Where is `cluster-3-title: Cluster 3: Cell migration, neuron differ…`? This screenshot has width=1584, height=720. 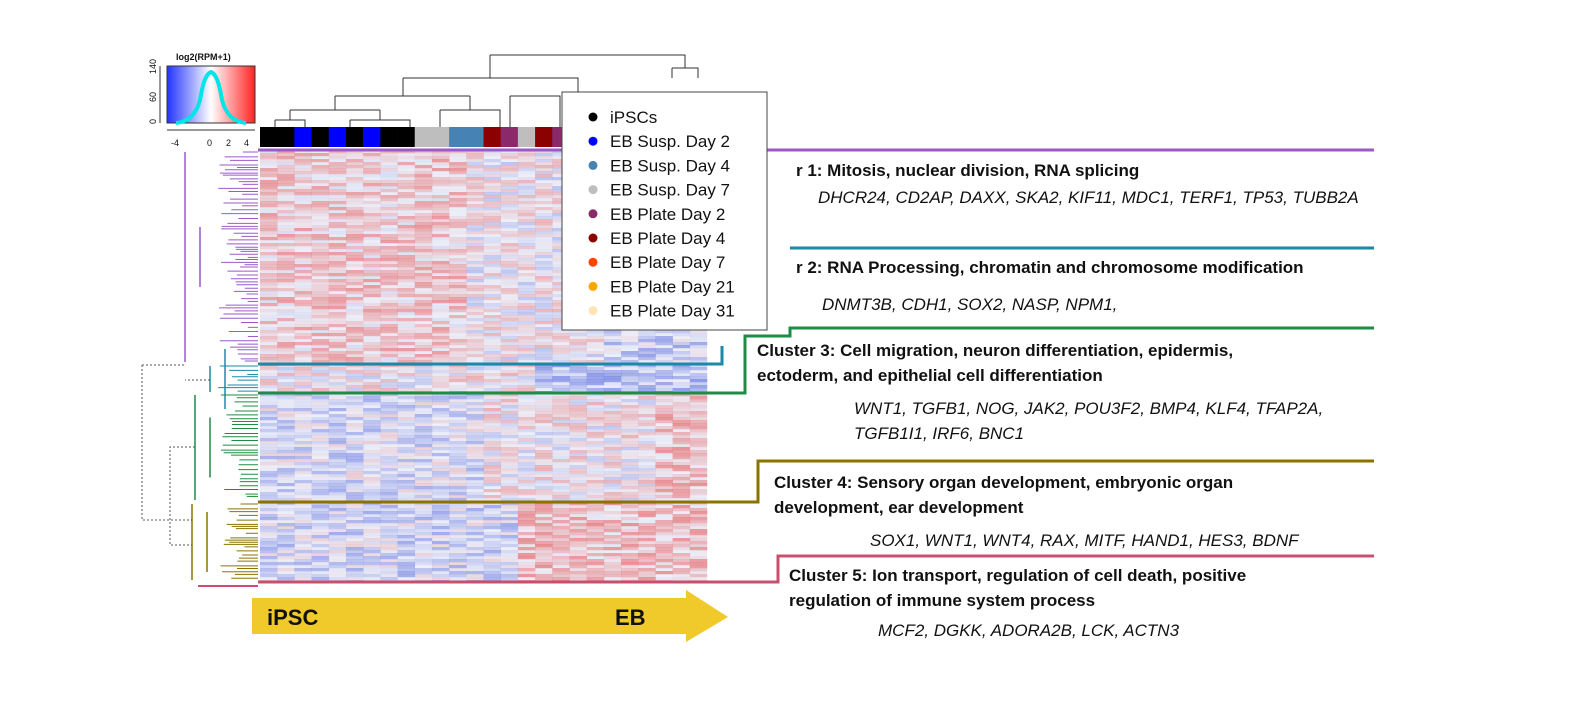 cluster-3-title: Cluster 3: Cell migration, neuron differ… is located at coordinates (995, 363).